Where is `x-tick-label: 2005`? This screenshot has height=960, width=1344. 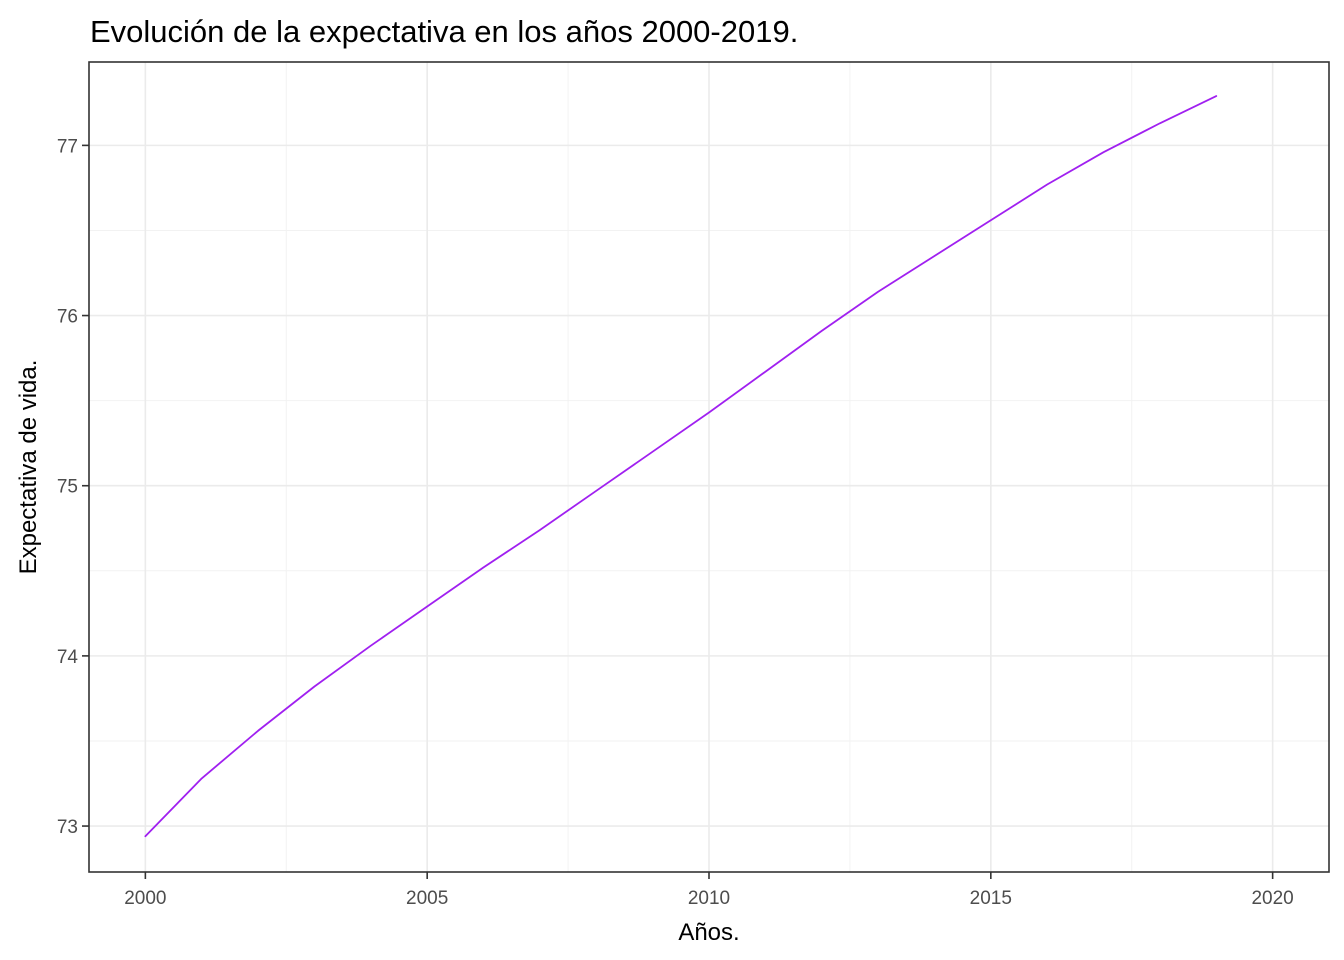 x-tick-label: 2005 is located at coordinates (427, 898).